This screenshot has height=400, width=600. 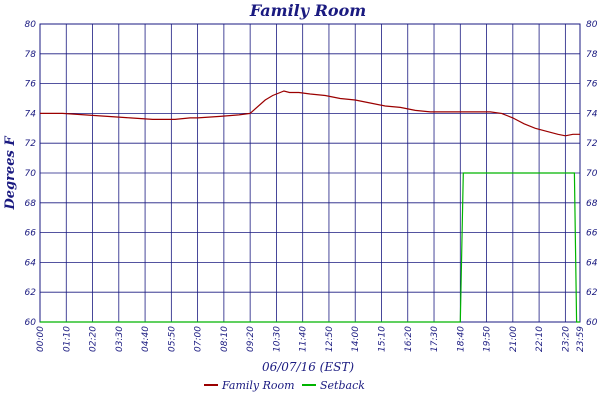 I want to click on x-tick-label: 21:00, so click(x=514, y=339).